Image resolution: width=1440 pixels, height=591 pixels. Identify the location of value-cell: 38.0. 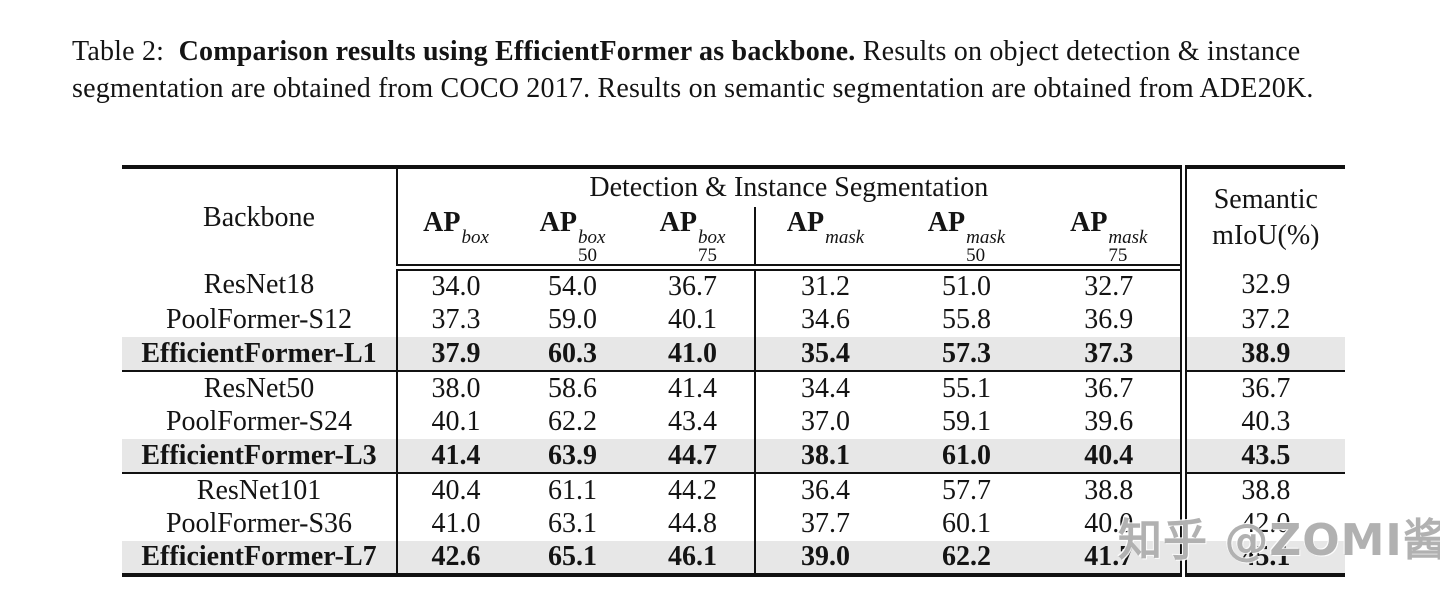
(455, 387).